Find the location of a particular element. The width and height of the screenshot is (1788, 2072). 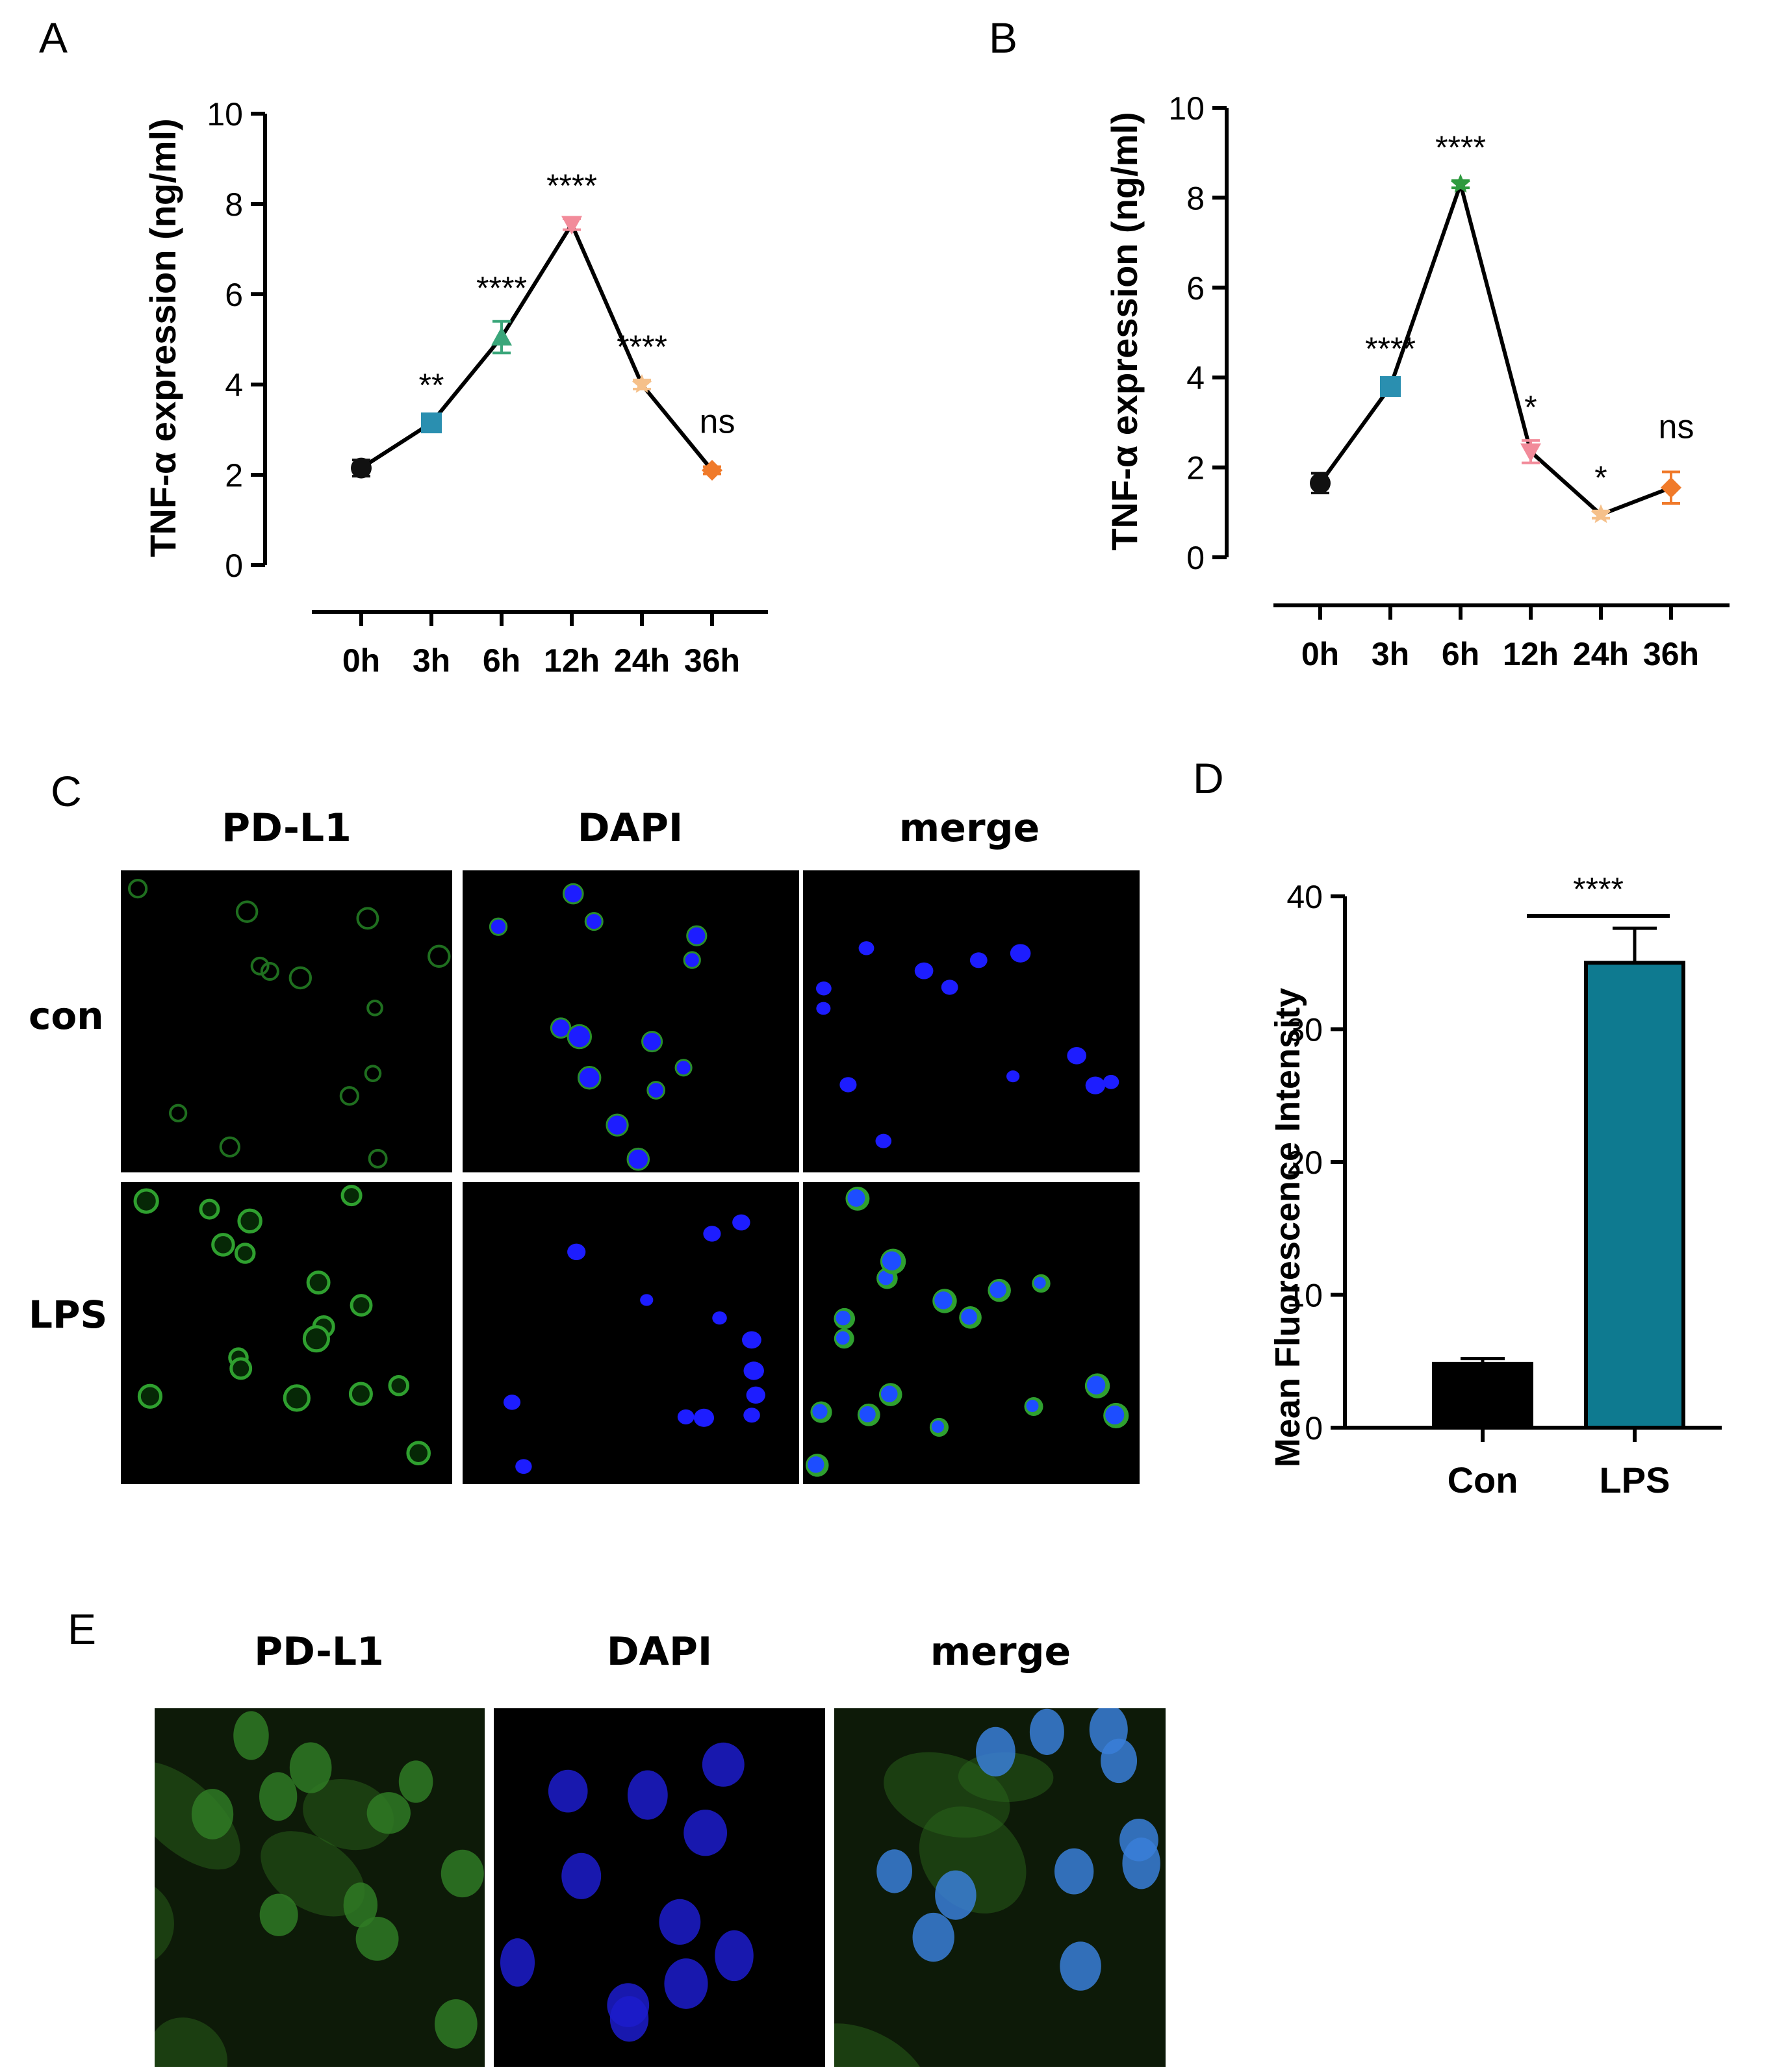

panel-c-row-lps: LPS is located at coordinates (68, 1315).